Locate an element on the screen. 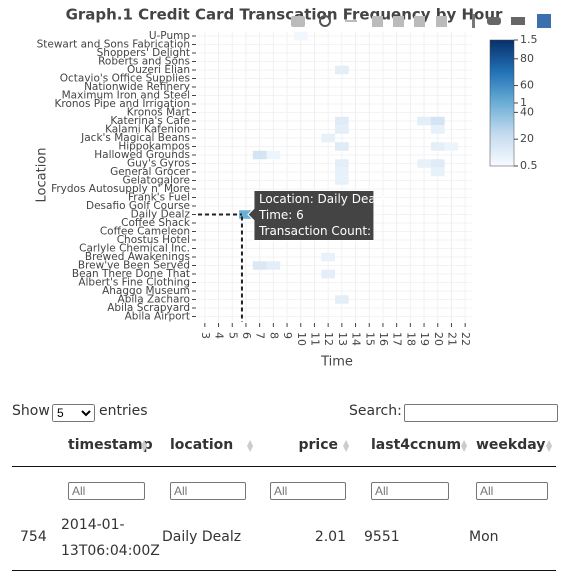 The width and height of the screenshot is (568, 577). y-tick-label: Brewed Awakenings is located at coordinates (137, 257).